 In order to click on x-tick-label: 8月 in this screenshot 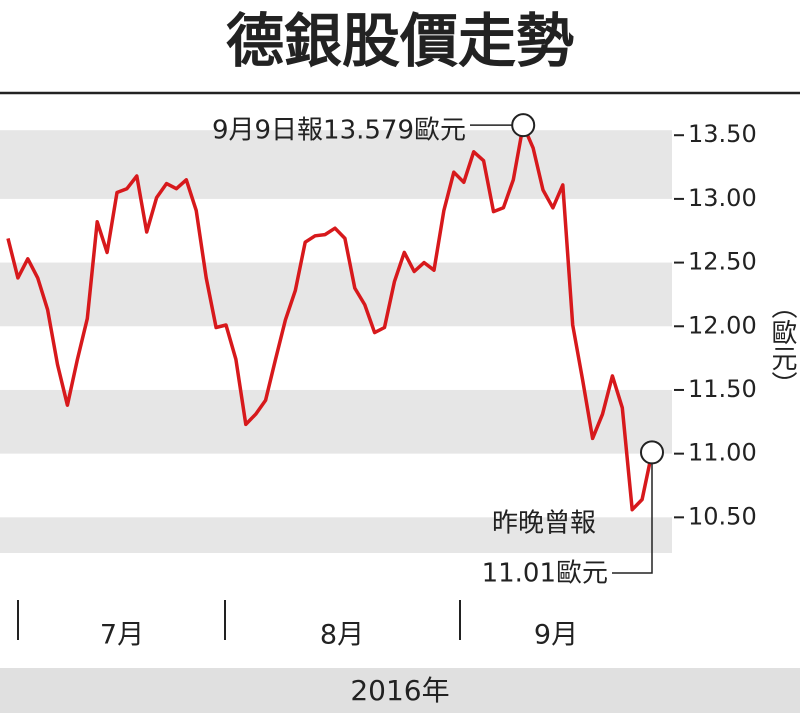, I will do `click(342, 635)`.